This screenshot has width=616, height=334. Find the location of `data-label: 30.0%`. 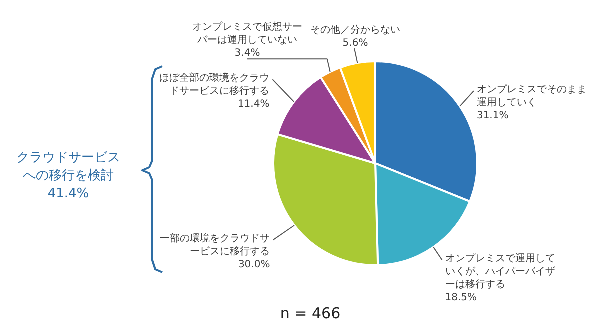

data-label: 30.0% is located at coordinates (254, 265).